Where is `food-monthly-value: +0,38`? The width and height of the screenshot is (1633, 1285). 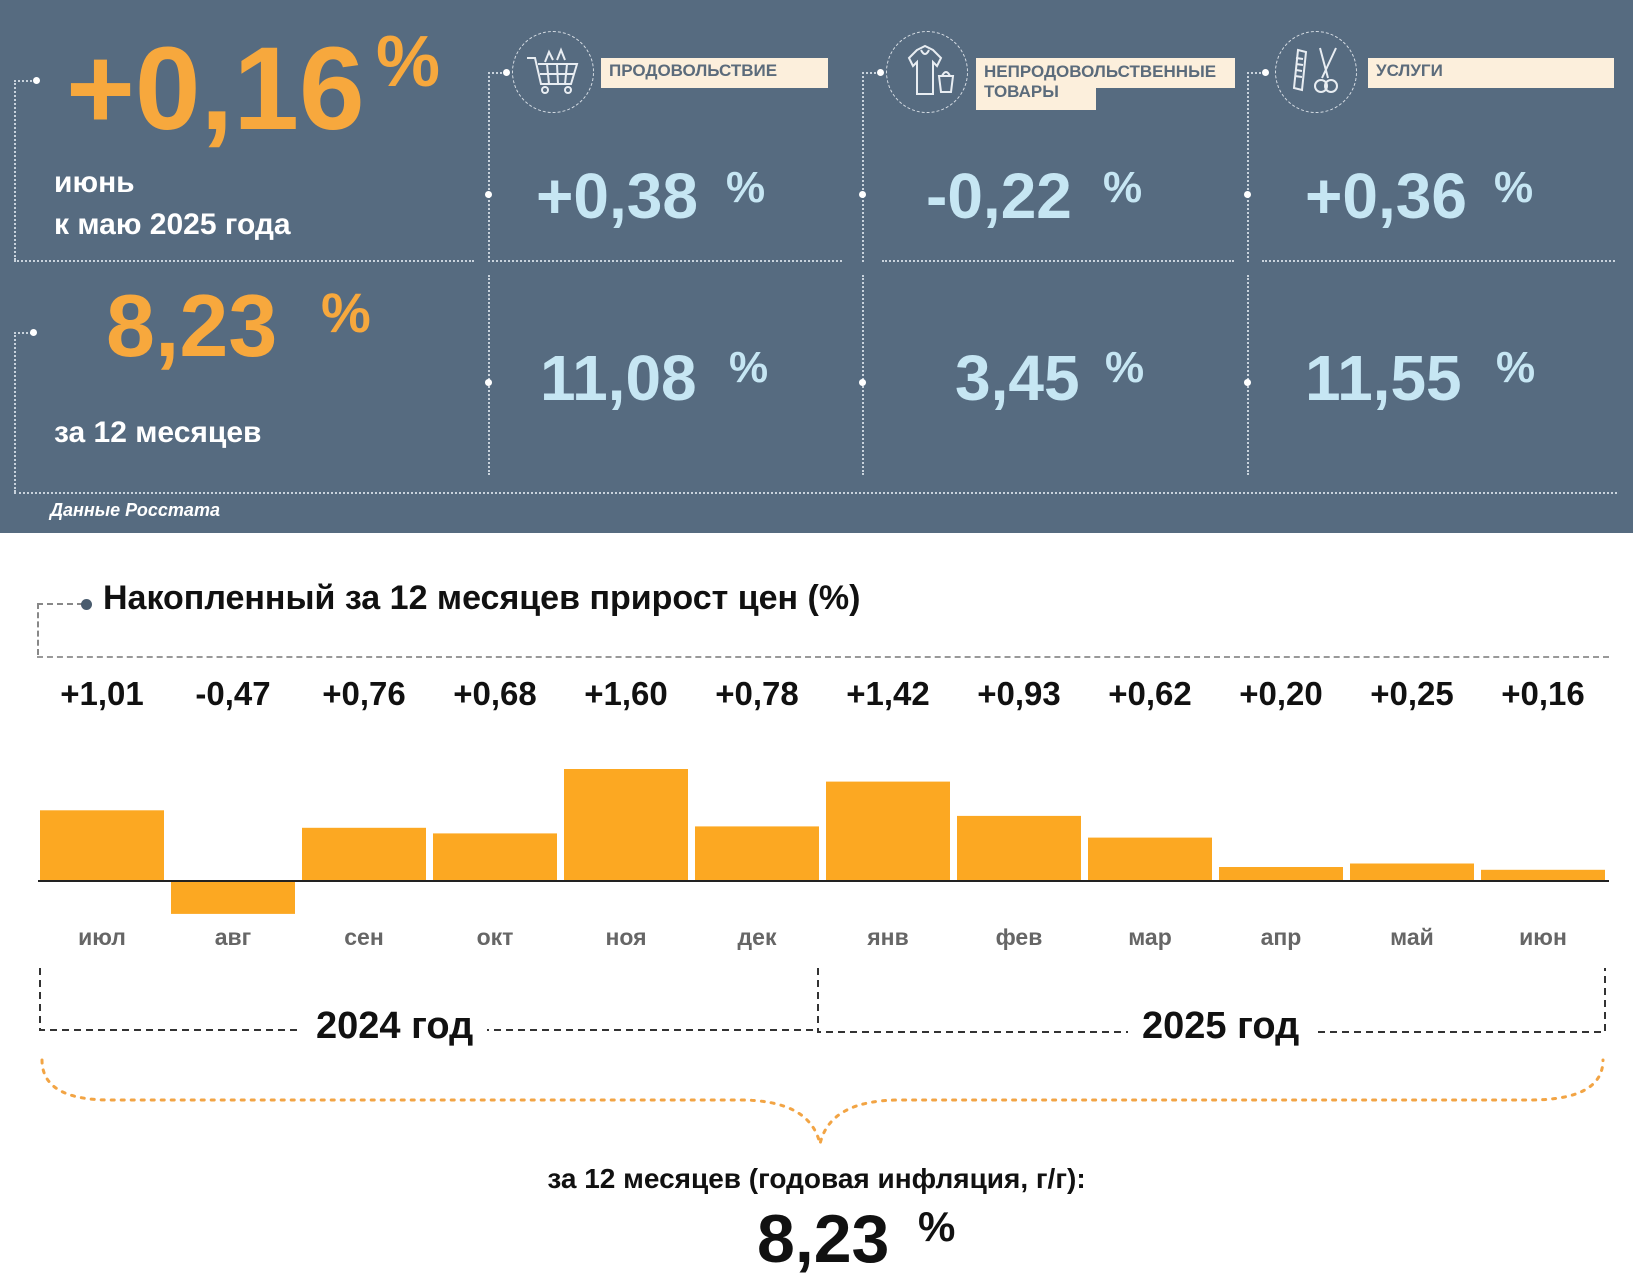
food-monthly-value: +0,38 is located at coordinates (617, 196).